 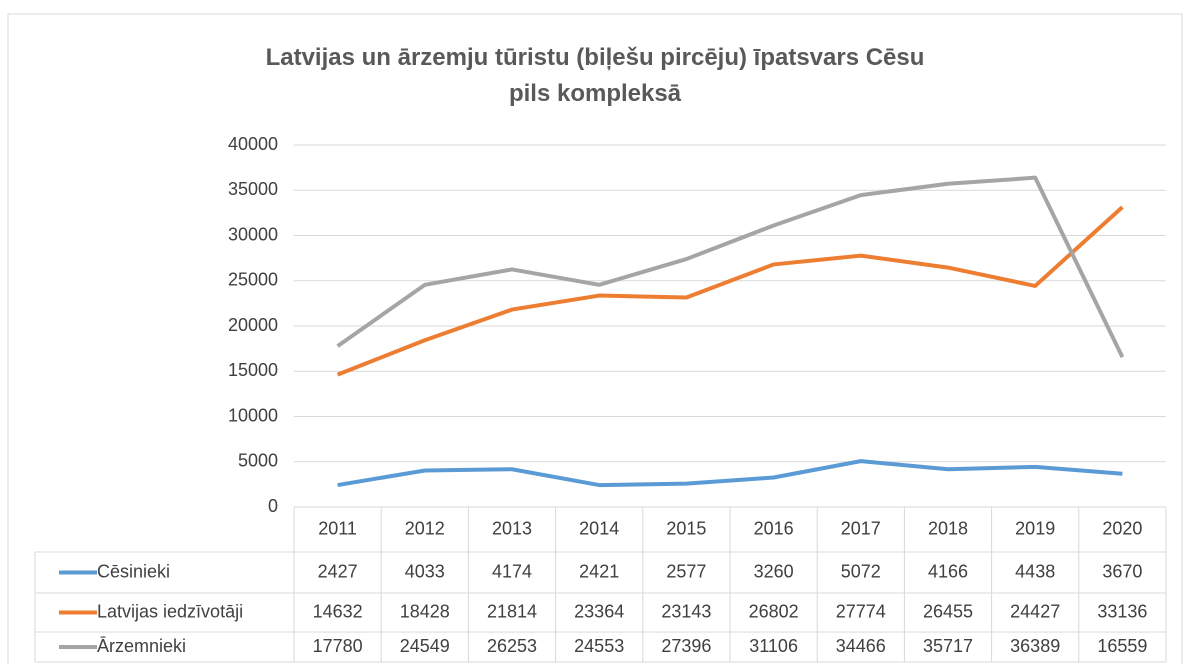 What do you see at coordinates (425, 571) in the screenshot?
I see `table-value: 4033` at bounding box center [425, 571].